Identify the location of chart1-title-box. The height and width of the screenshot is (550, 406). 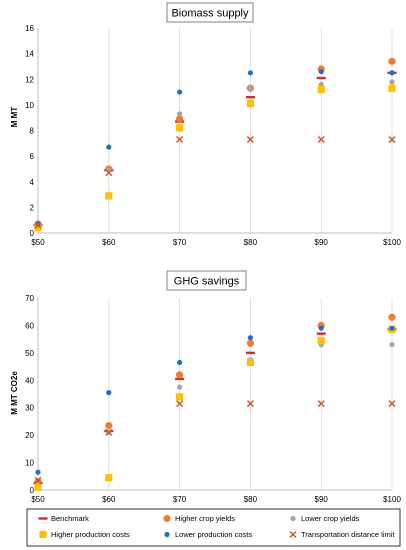
(210, 12).